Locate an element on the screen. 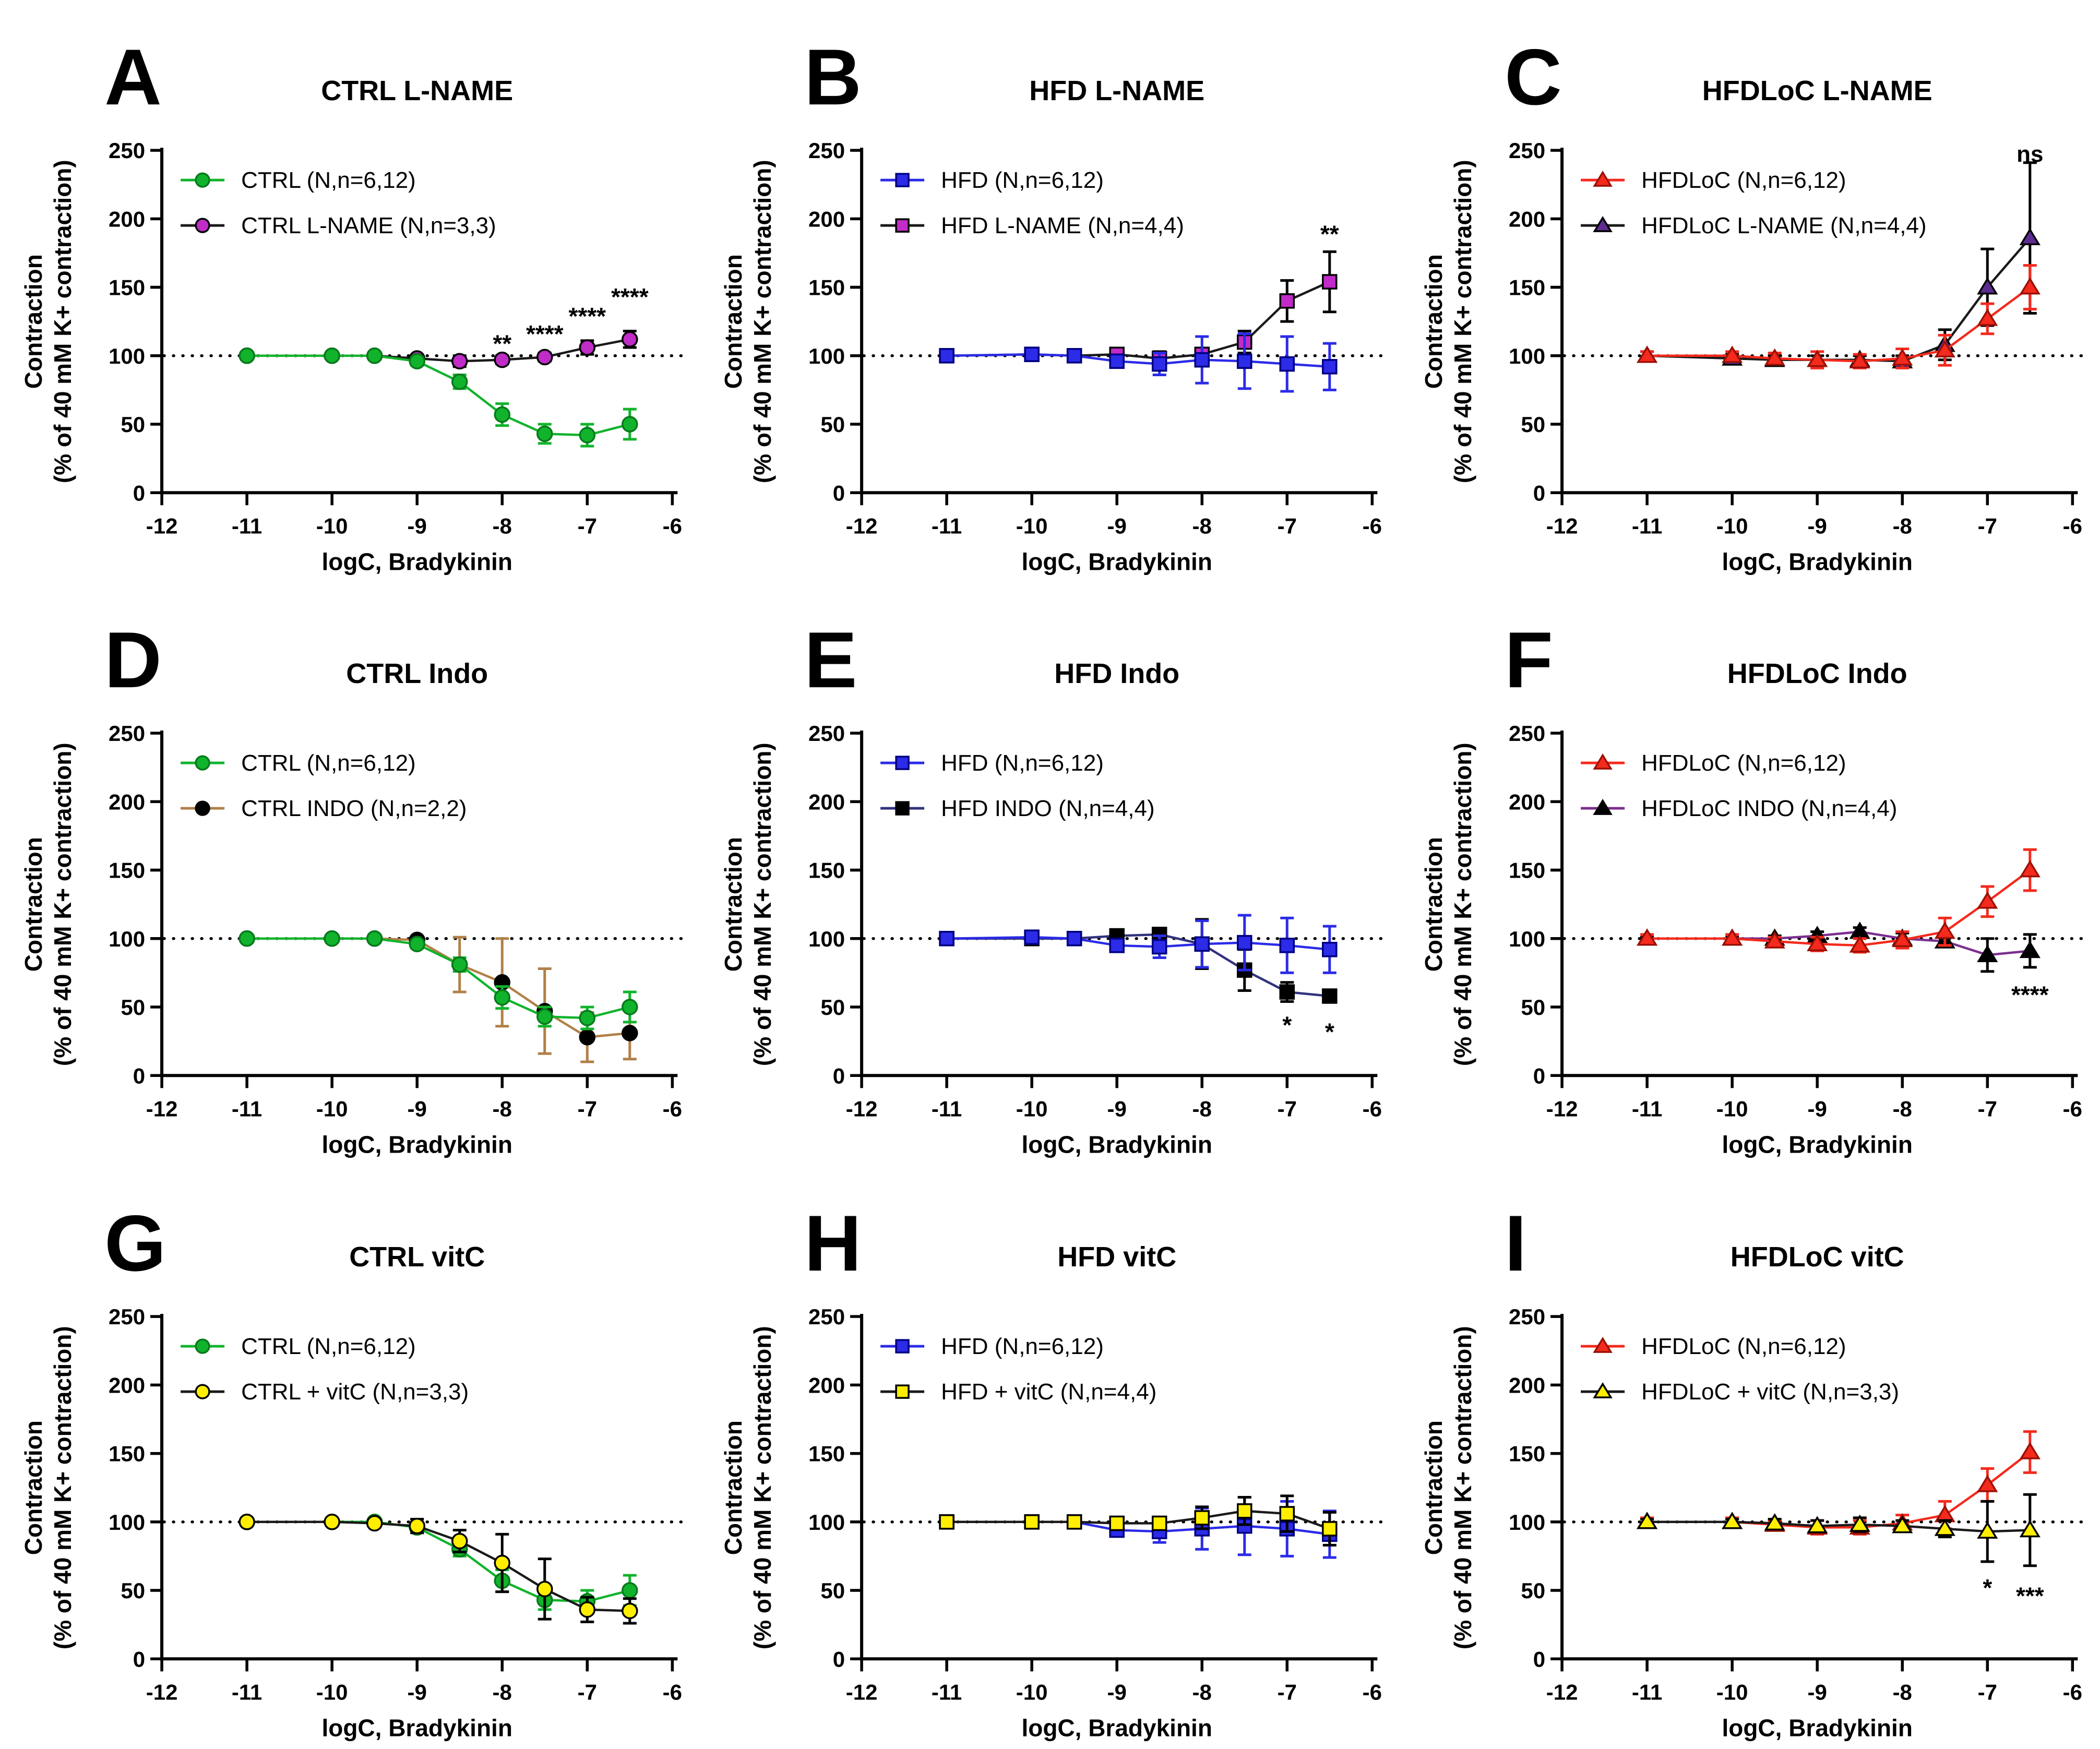  series-hfd-indo-n-n-4-4- is located at coordinates (1138, 961).